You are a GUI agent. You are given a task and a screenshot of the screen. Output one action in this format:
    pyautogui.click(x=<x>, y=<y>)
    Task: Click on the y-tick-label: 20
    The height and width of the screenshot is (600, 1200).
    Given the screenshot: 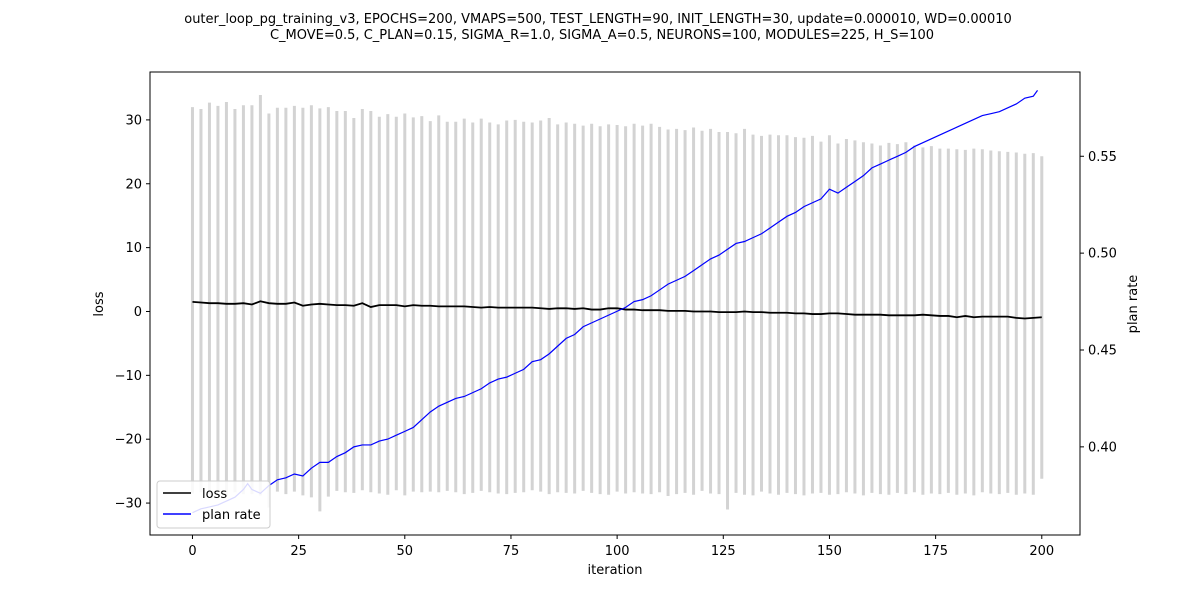 What is the action you would take?
    pyautogui.click(x=133, y=184)
    